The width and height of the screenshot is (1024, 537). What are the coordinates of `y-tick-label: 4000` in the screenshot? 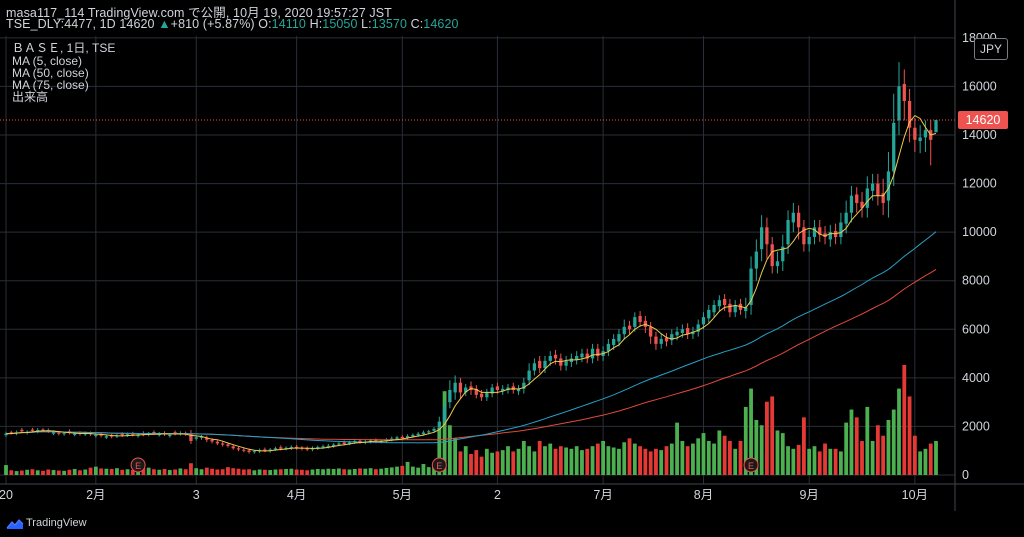 It's located at (976, 378).